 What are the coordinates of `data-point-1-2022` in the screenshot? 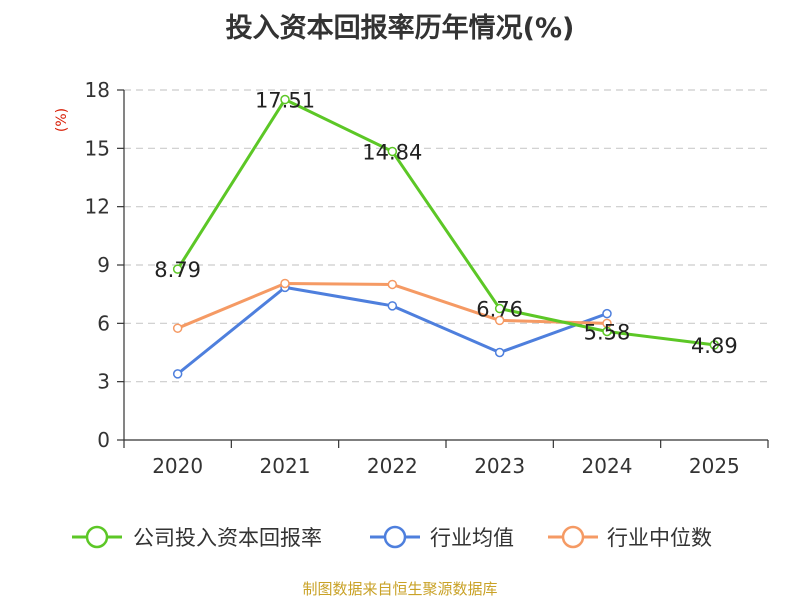 It's located at (392, 306).